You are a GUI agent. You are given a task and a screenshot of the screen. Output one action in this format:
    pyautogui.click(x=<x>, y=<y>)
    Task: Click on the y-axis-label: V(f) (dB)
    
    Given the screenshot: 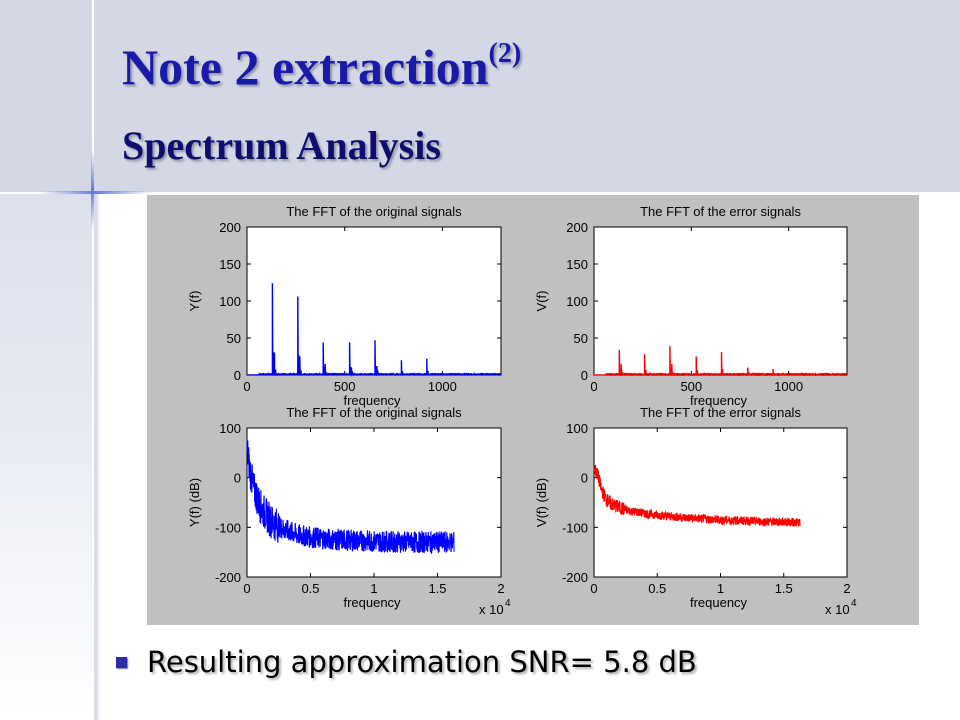 What is the action you would take?
    pyautogui.click(x=541, y=502)
    